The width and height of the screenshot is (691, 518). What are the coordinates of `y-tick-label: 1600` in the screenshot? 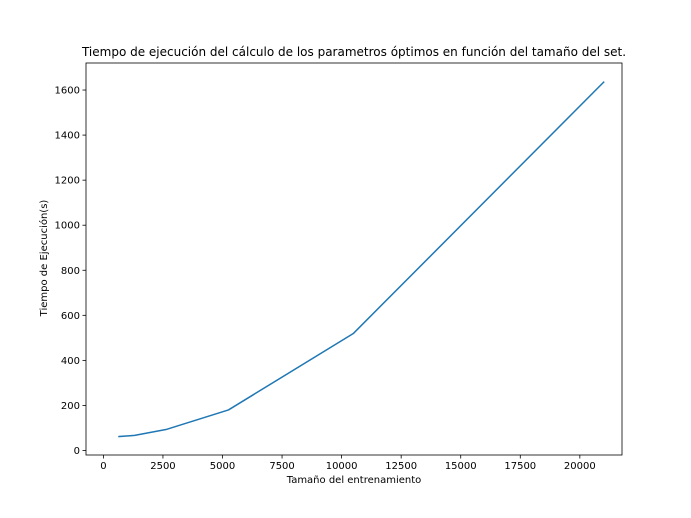 It's located at (67, 91).